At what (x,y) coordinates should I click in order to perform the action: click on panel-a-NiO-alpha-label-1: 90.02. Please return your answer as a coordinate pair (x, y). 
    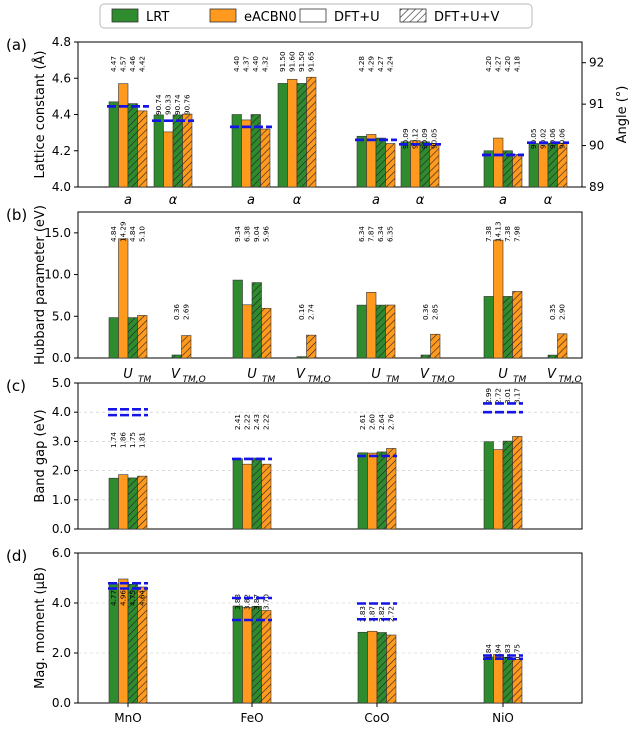
    Looking at the image, I should click on (543, 138).